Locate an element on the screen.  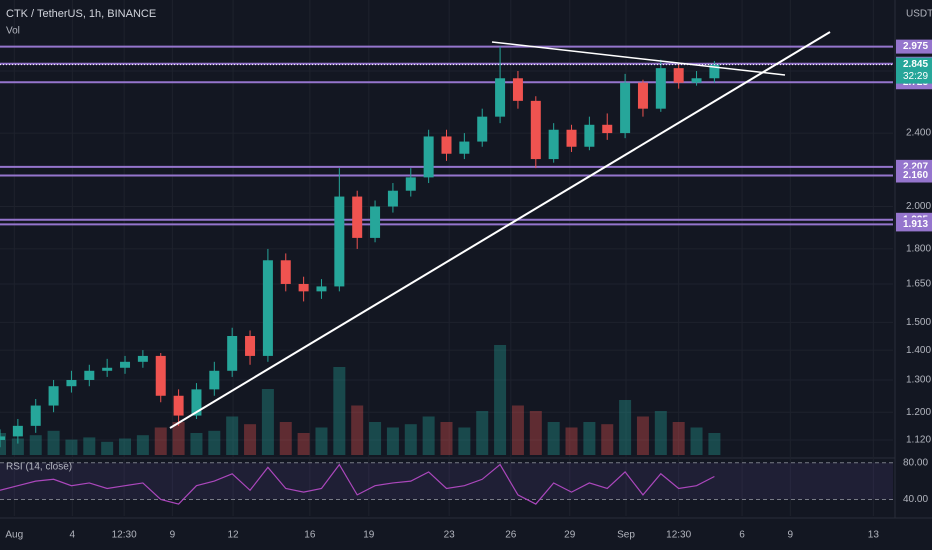
y-tick-label: 2.000 is located at coordinates (918, 206).